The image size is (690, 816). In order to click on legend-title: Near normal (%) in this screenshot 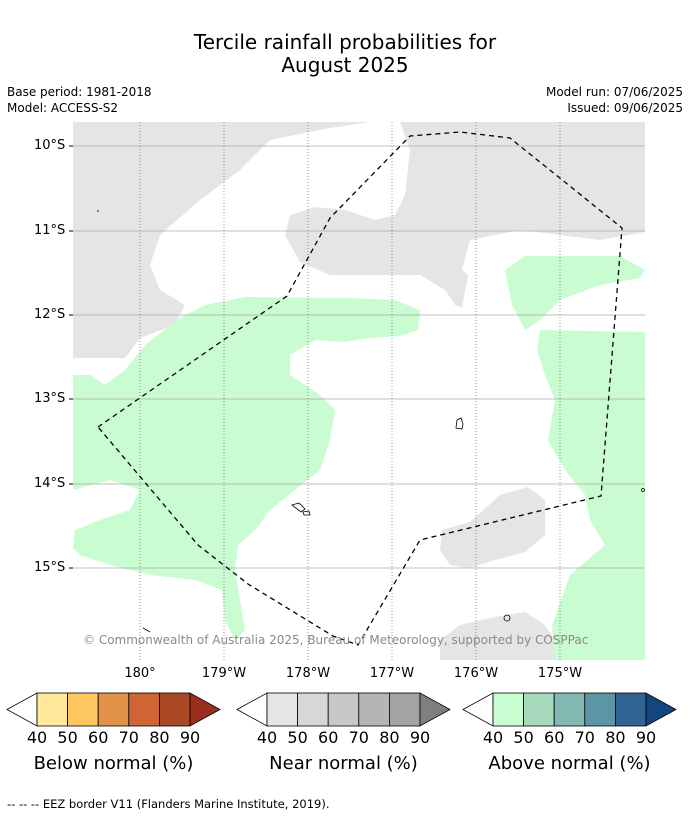, I will do `click(343, 763)`.